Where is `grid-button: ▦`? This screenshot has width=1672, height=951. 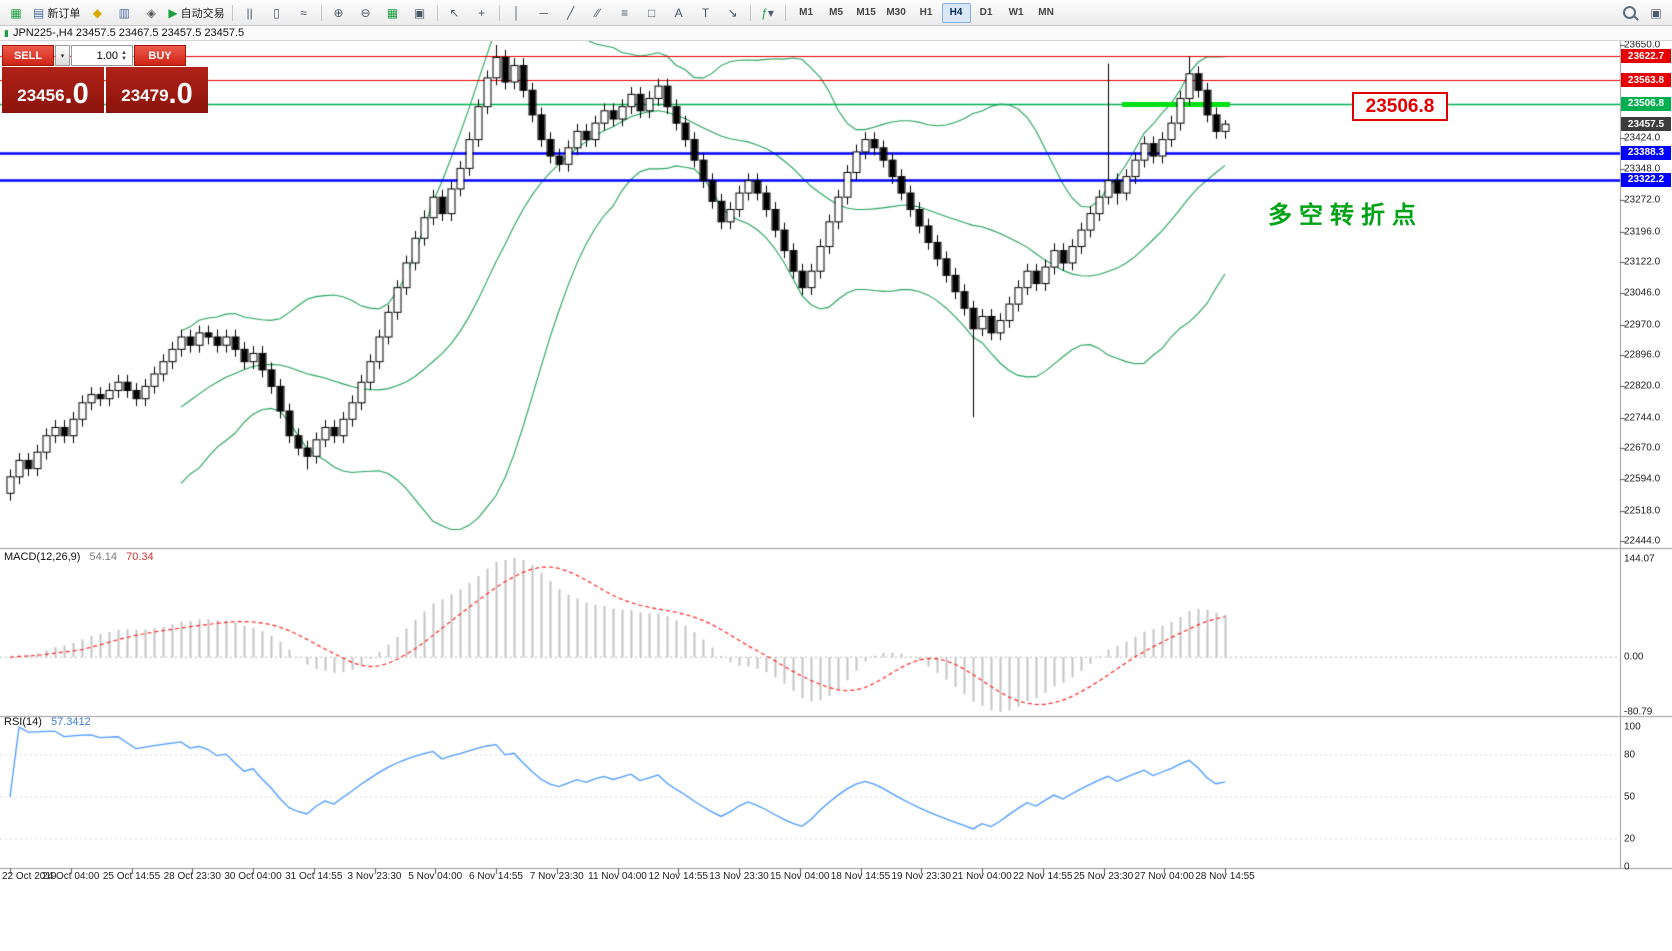
grid-button: ▦ is located at coordinates (393, 13).